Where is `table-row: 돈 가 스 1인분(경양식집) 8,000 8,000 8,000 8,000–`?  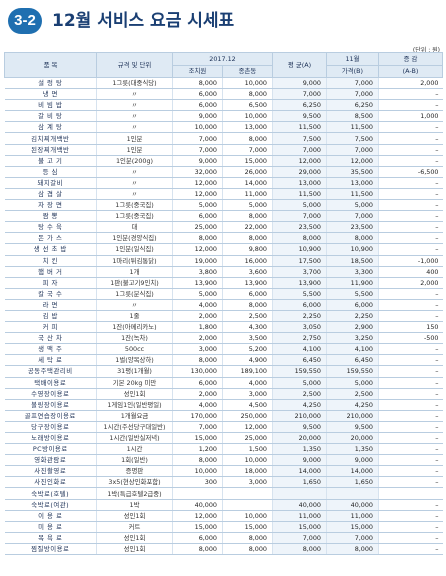
table-row: 돈 가 스 1인분(경양식집) 8,000 8,000 8,000 8,000– is located at coordinates (223, 238).